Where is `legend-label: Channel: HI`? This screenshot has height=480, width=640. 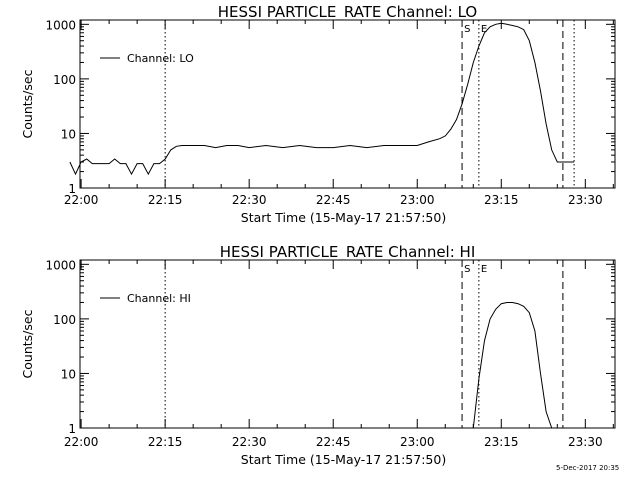 legend-label: Channel: HI is located at coordinates (159, 298).